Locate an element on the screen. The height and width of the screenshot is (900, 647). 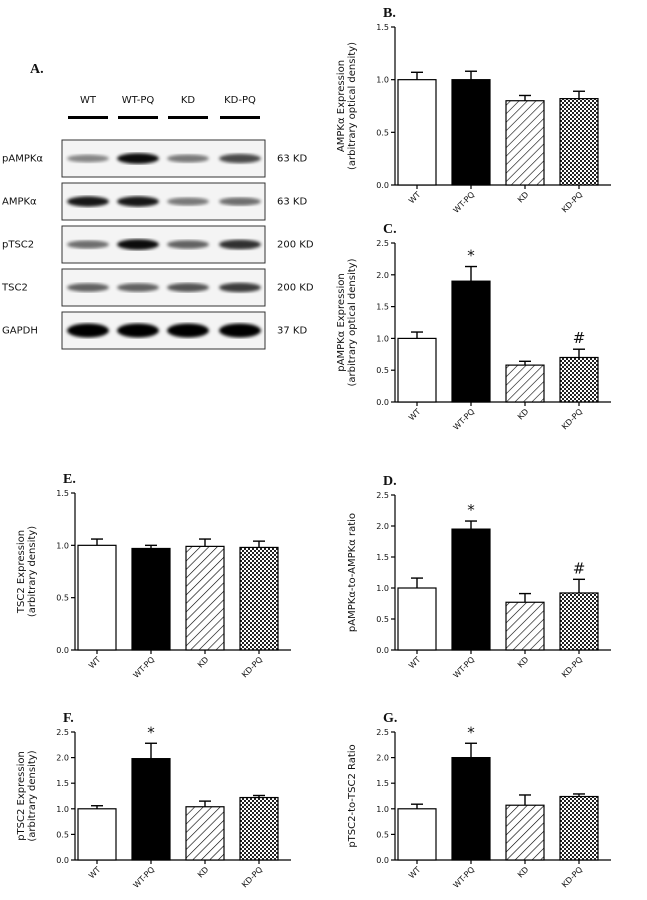
y-axis-label: pTSC2-to-TSC2 Ratio is located at coordinates (352, 795).